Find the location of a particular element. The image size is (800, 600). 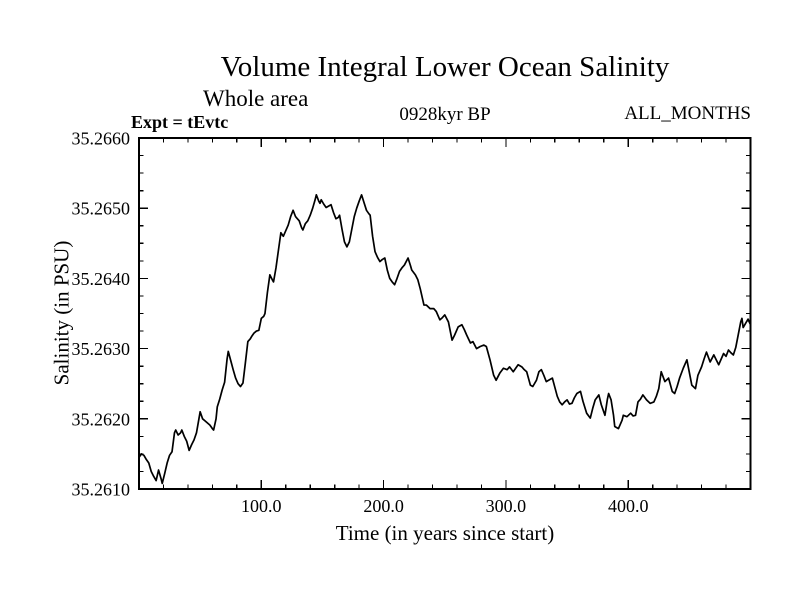

time-bp-label: 0928kyr BP is located at coordinates (445, 114).